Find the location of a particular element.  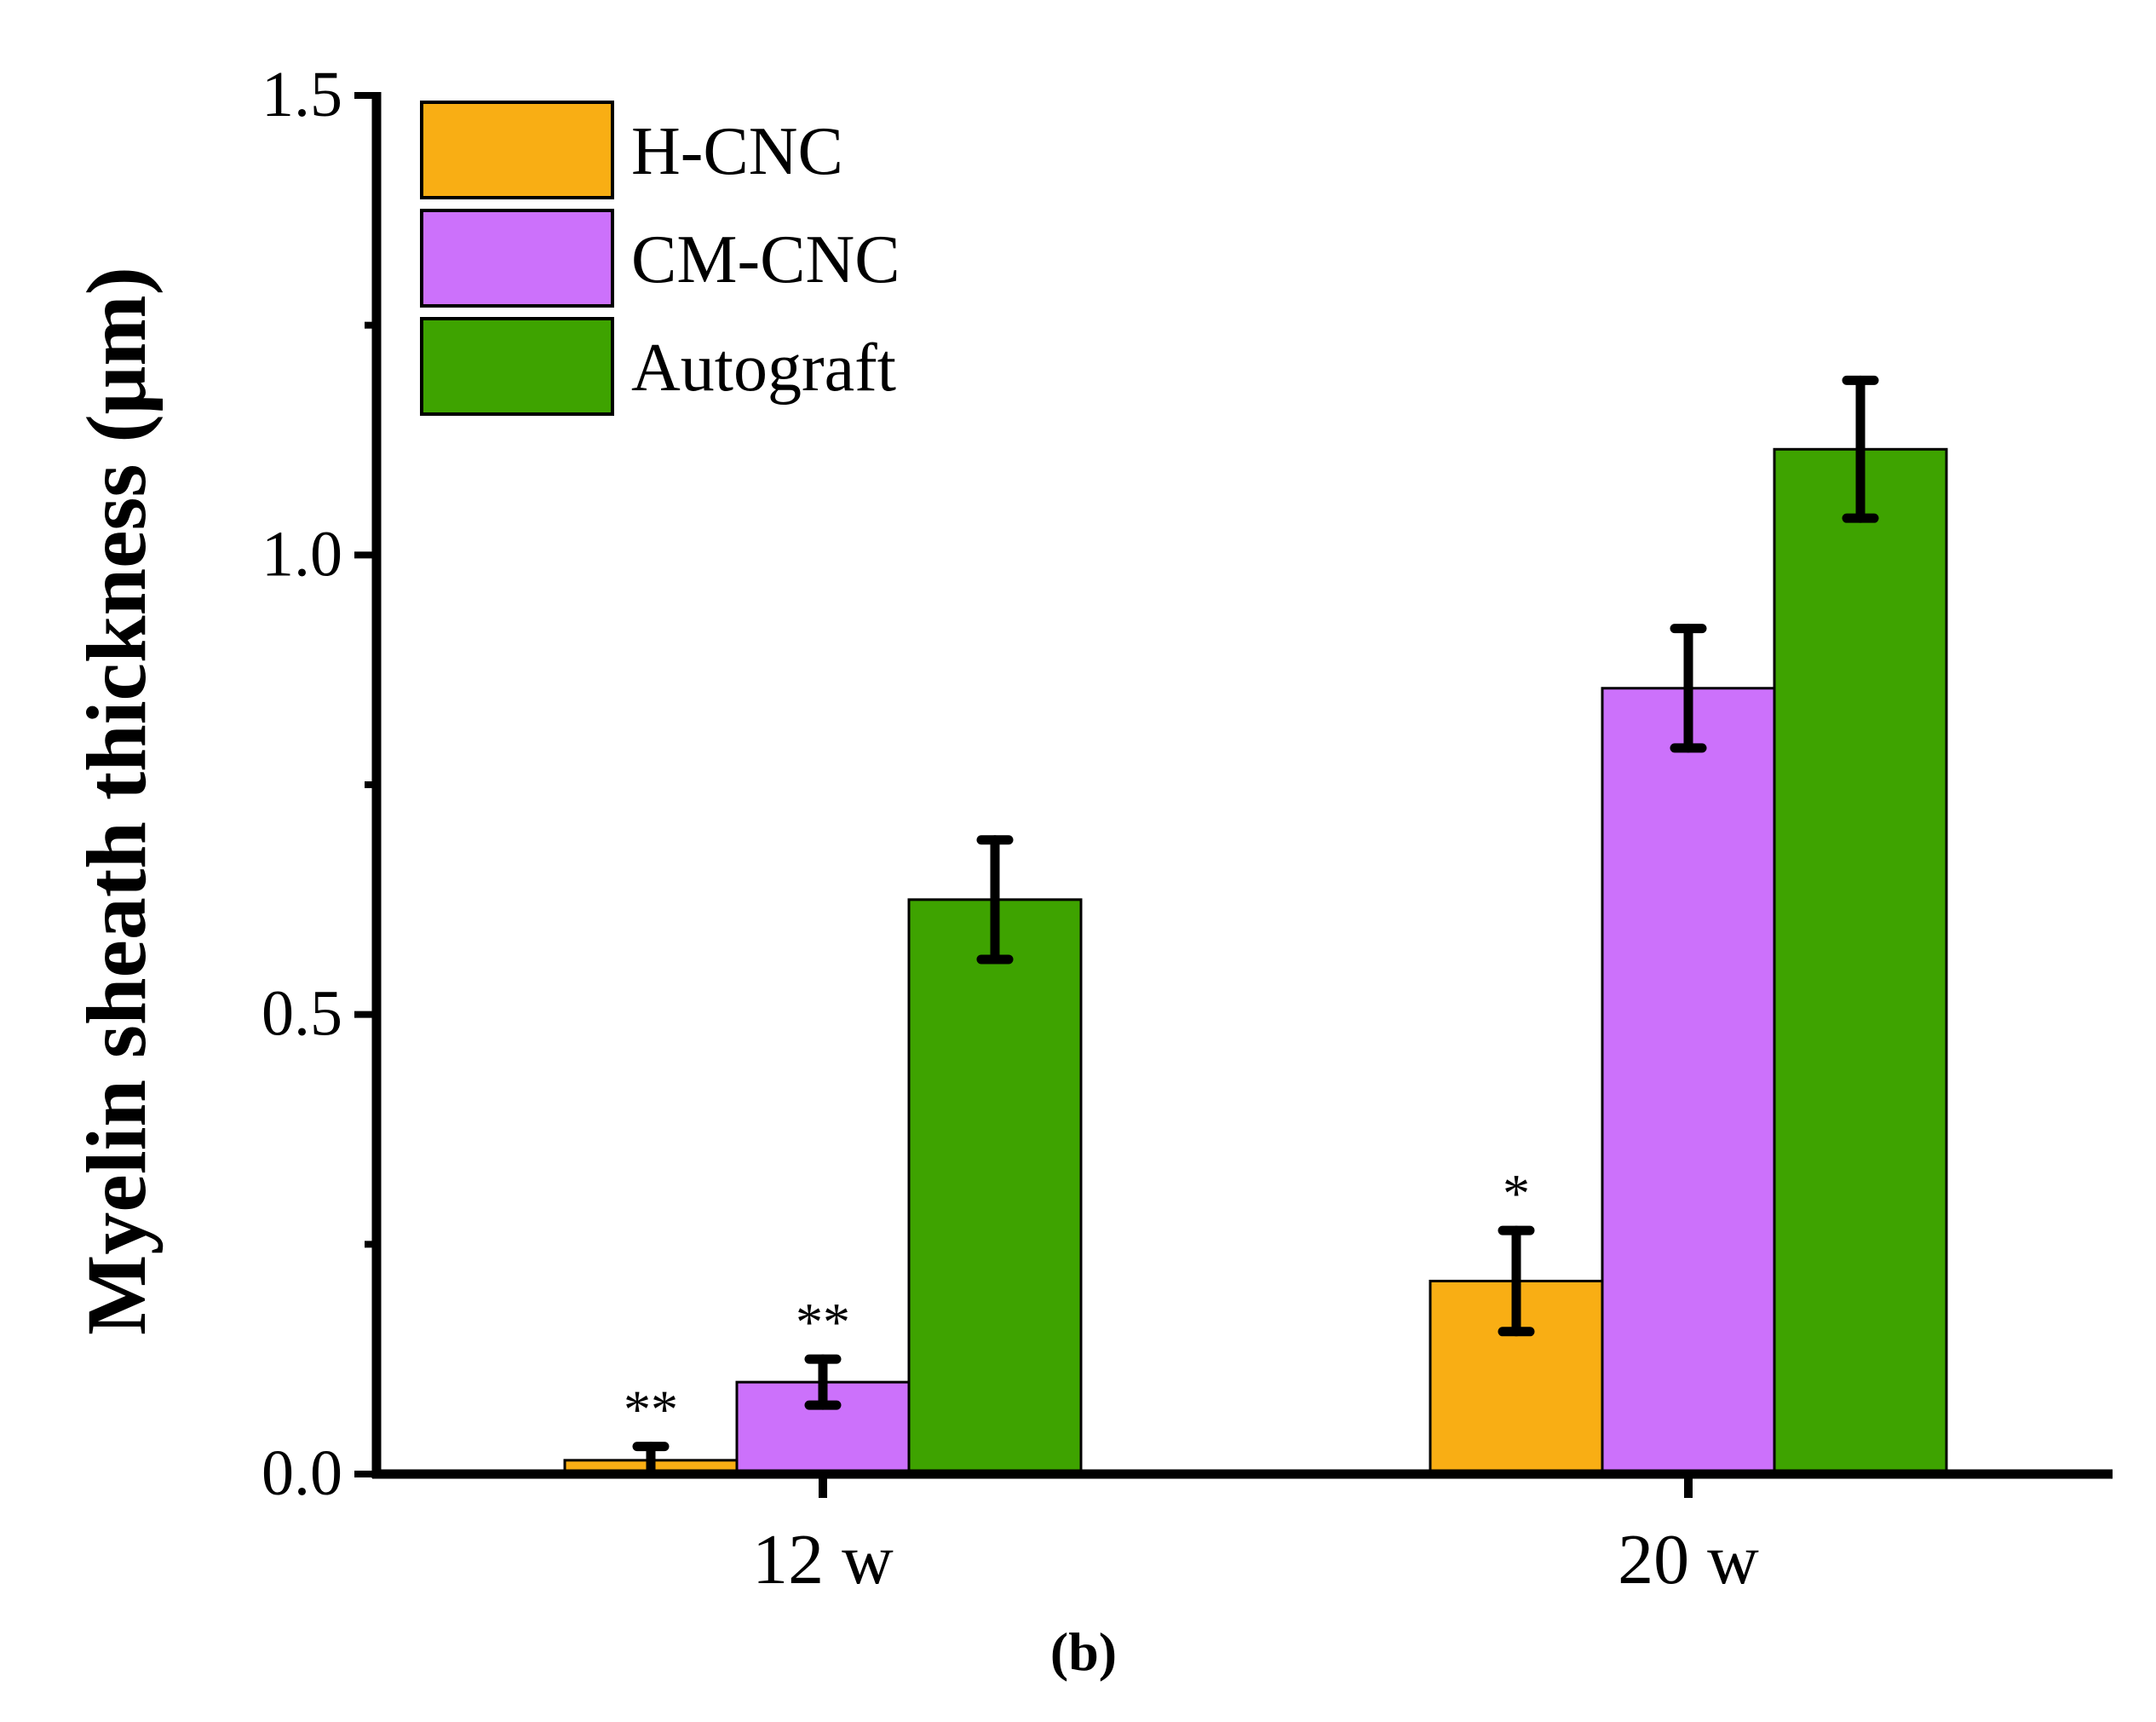

error-bar-autograft-12w is located at coordinates (995, 900).